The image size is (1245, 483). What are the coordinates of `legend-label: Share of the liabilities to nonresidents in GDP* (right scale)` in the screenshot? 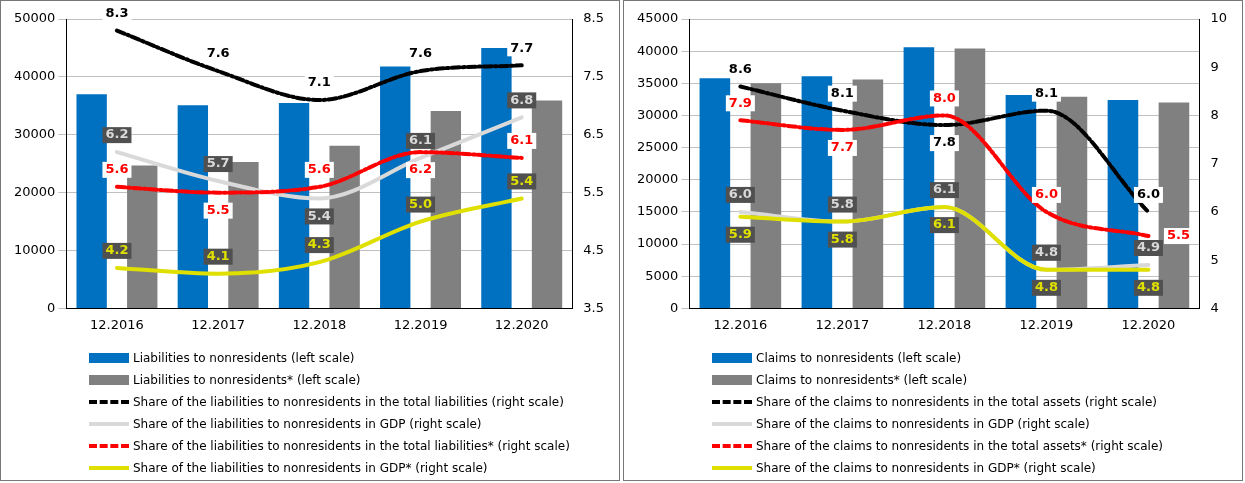 It's located at (310, 468).